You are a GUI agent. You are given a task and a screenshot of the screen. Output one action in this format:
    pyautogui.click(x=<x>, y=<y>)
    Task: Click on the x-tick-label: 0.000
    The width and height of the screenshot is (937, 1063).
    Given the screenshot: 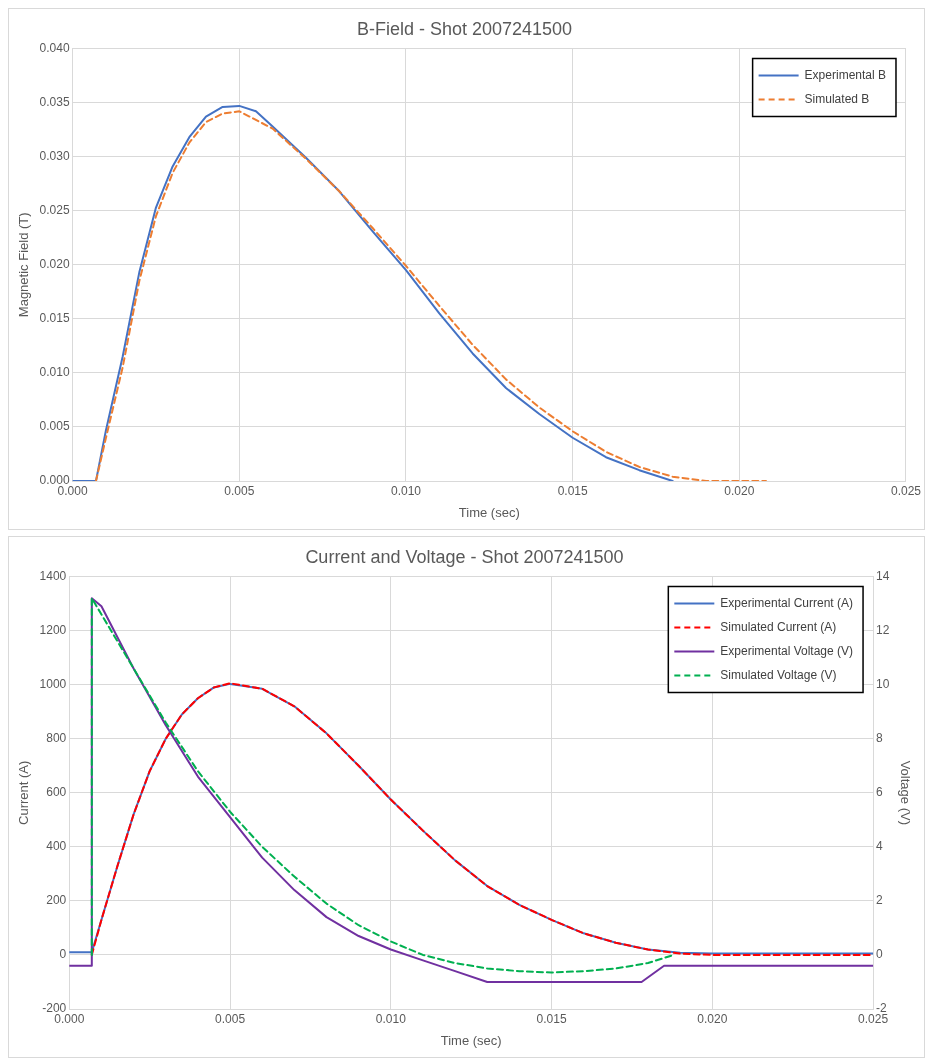 What is the action you would take?
    pyautogui.click(x=72, y=490)
    